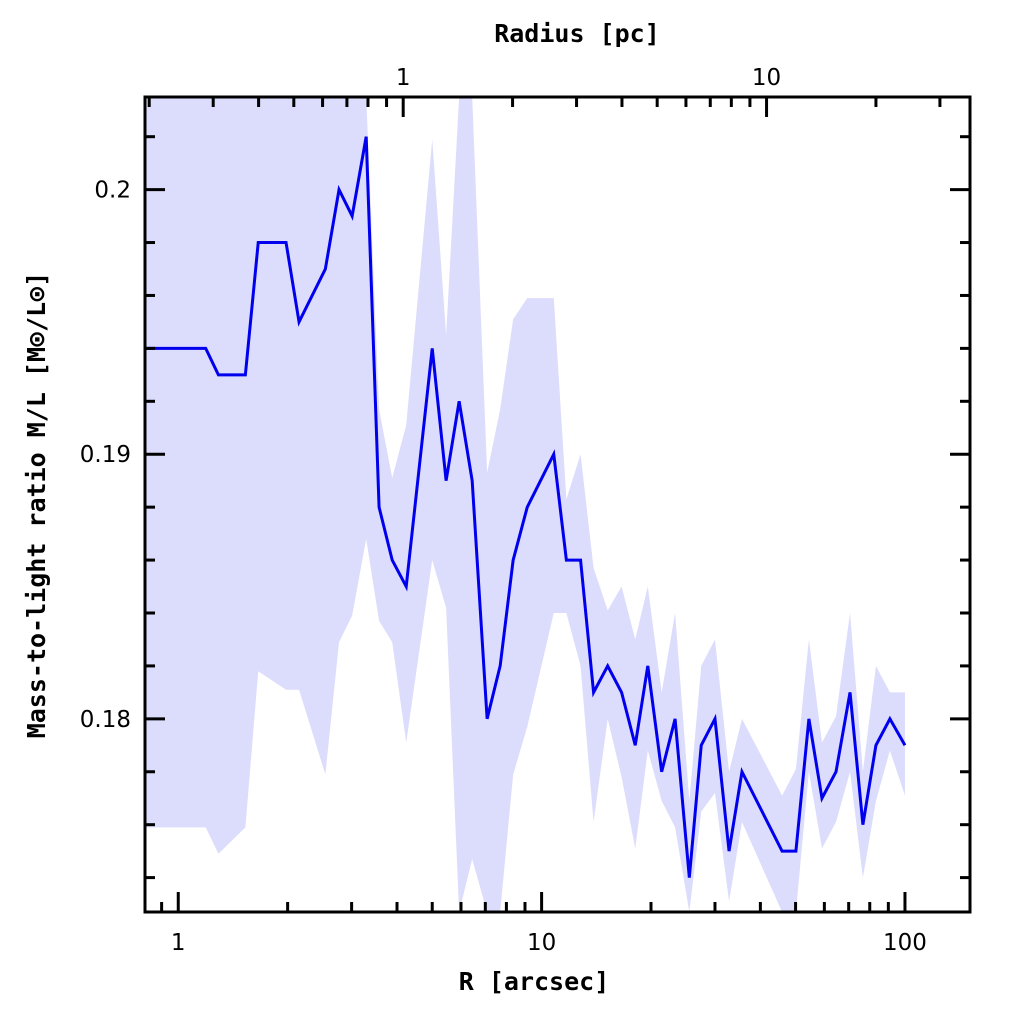 Image resolution: width=1024 pixels, height=1024 pixels. Describe the element at coordinates (36, 505) in the screenshot. I see `y-axis-title: Mass-to-light ratio M/L [M⊙/L⊙]` at that location.